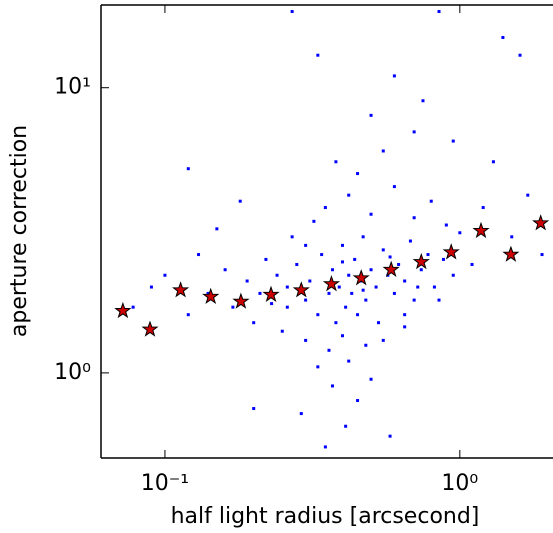  I want to click on y-tick-label: 10¹, so click(72, 87).